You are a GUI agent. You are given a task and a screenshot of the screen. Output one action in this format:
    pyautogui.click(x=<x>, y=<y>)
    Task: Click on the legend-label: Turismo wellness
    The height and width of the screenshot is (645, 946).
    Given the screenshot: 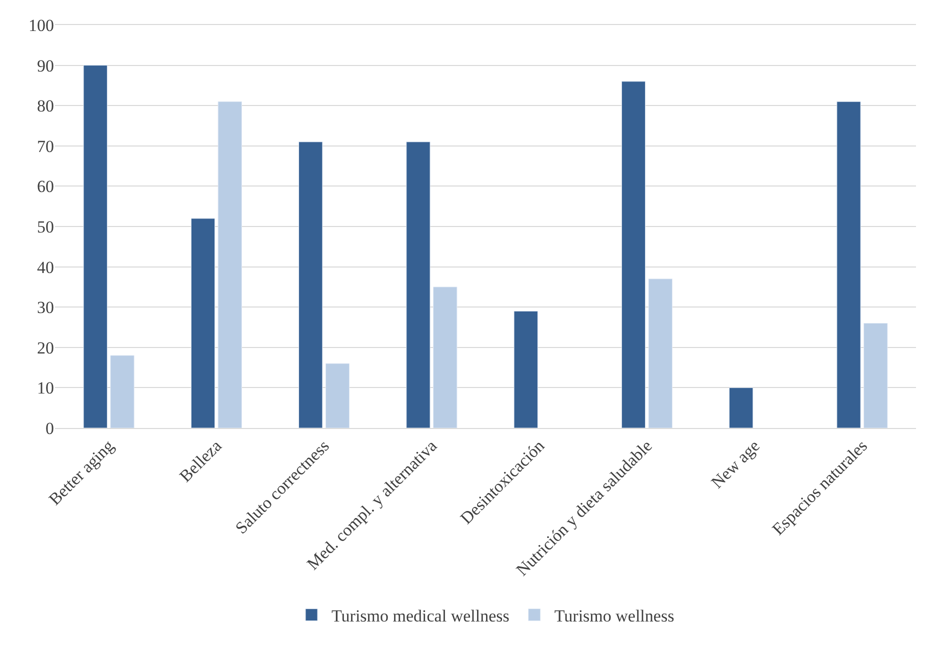 What is the action you would take?
    pyautogui.click(x=614, y=616)
    